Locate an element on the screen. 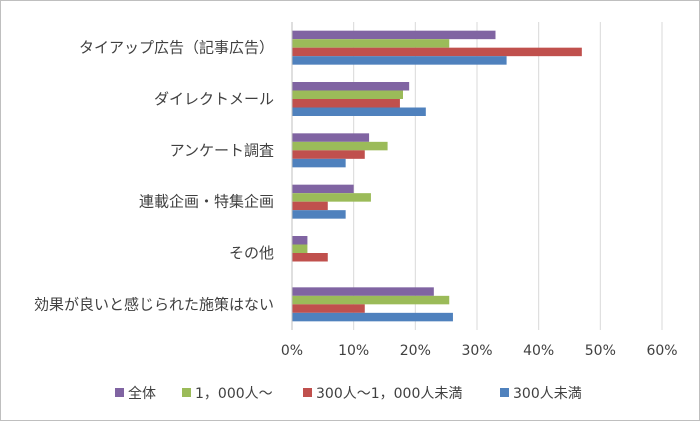 The width and height of the screenshot is (700, 421). value-axis-ticks: 0% 10% 20% 30% 40% 50% 60% is located at coordinates (479, 351).